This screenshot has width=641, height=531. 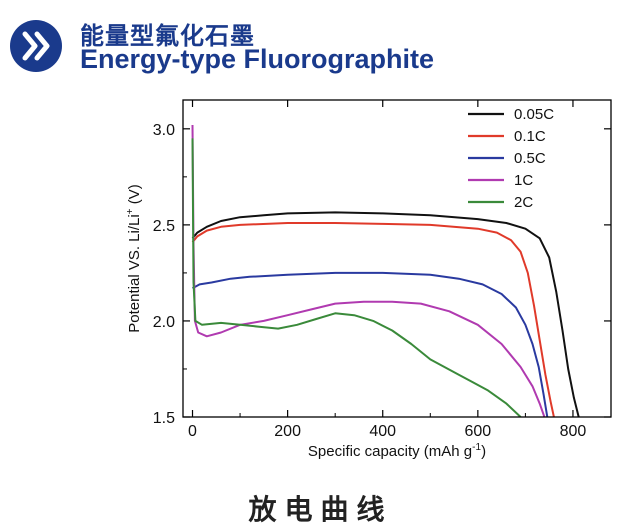 I want to click on y-tick-label: 3.0, so click(x=164, y=130).